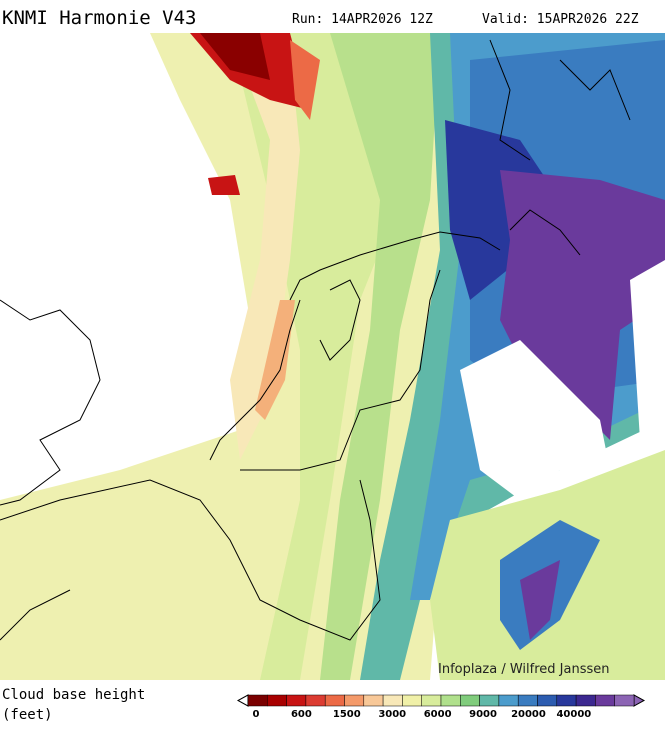 The height and width of the screenshot is (735, 665). Describe the element at coordinates (483, 714) in the screenshot. I see `colorbar-tick-label: 9000` at that location.